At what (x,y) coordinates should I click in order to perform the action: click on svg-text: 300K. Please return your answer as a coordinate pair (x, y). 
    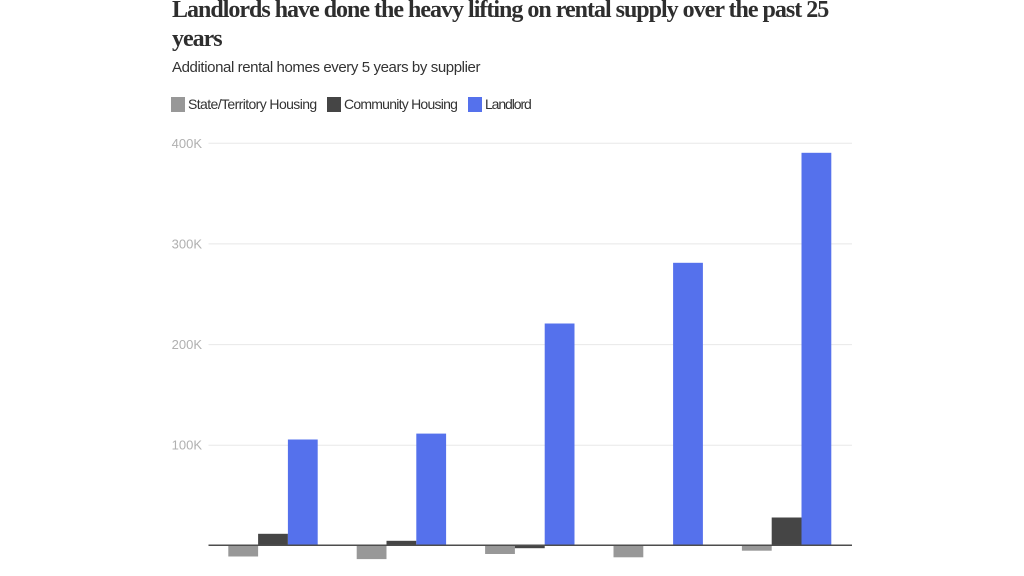
    Looking at the image, I should click on (187, 243).